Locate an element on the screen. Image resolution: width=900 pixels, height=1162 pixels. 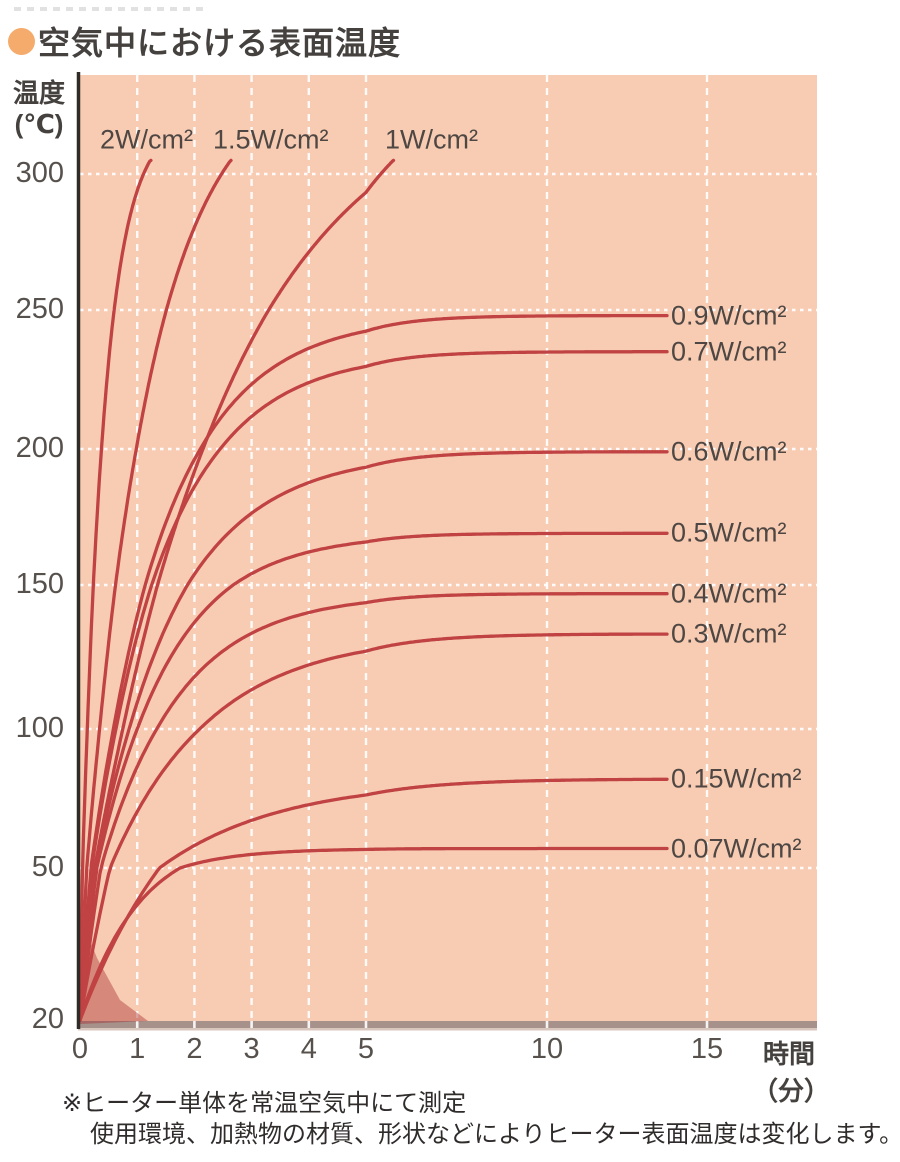
curve-1.5W/cm² is located at coordinates (155, 590).